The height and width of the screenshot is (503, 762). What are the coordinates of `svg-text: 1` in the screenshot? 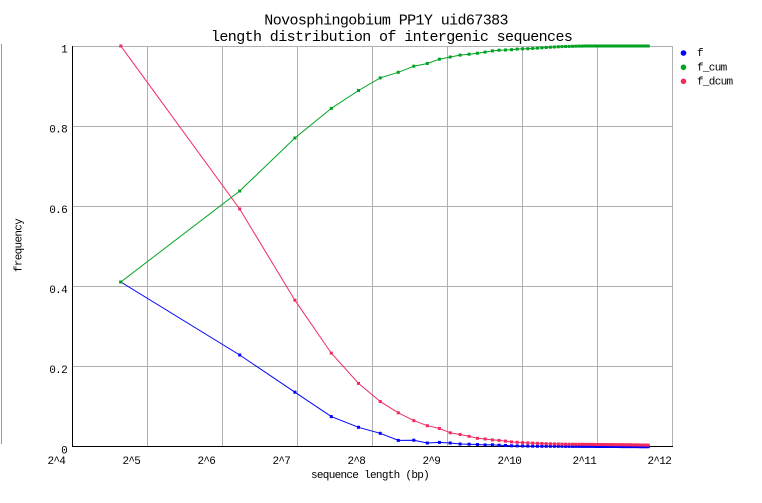 It's located at (64, 50).